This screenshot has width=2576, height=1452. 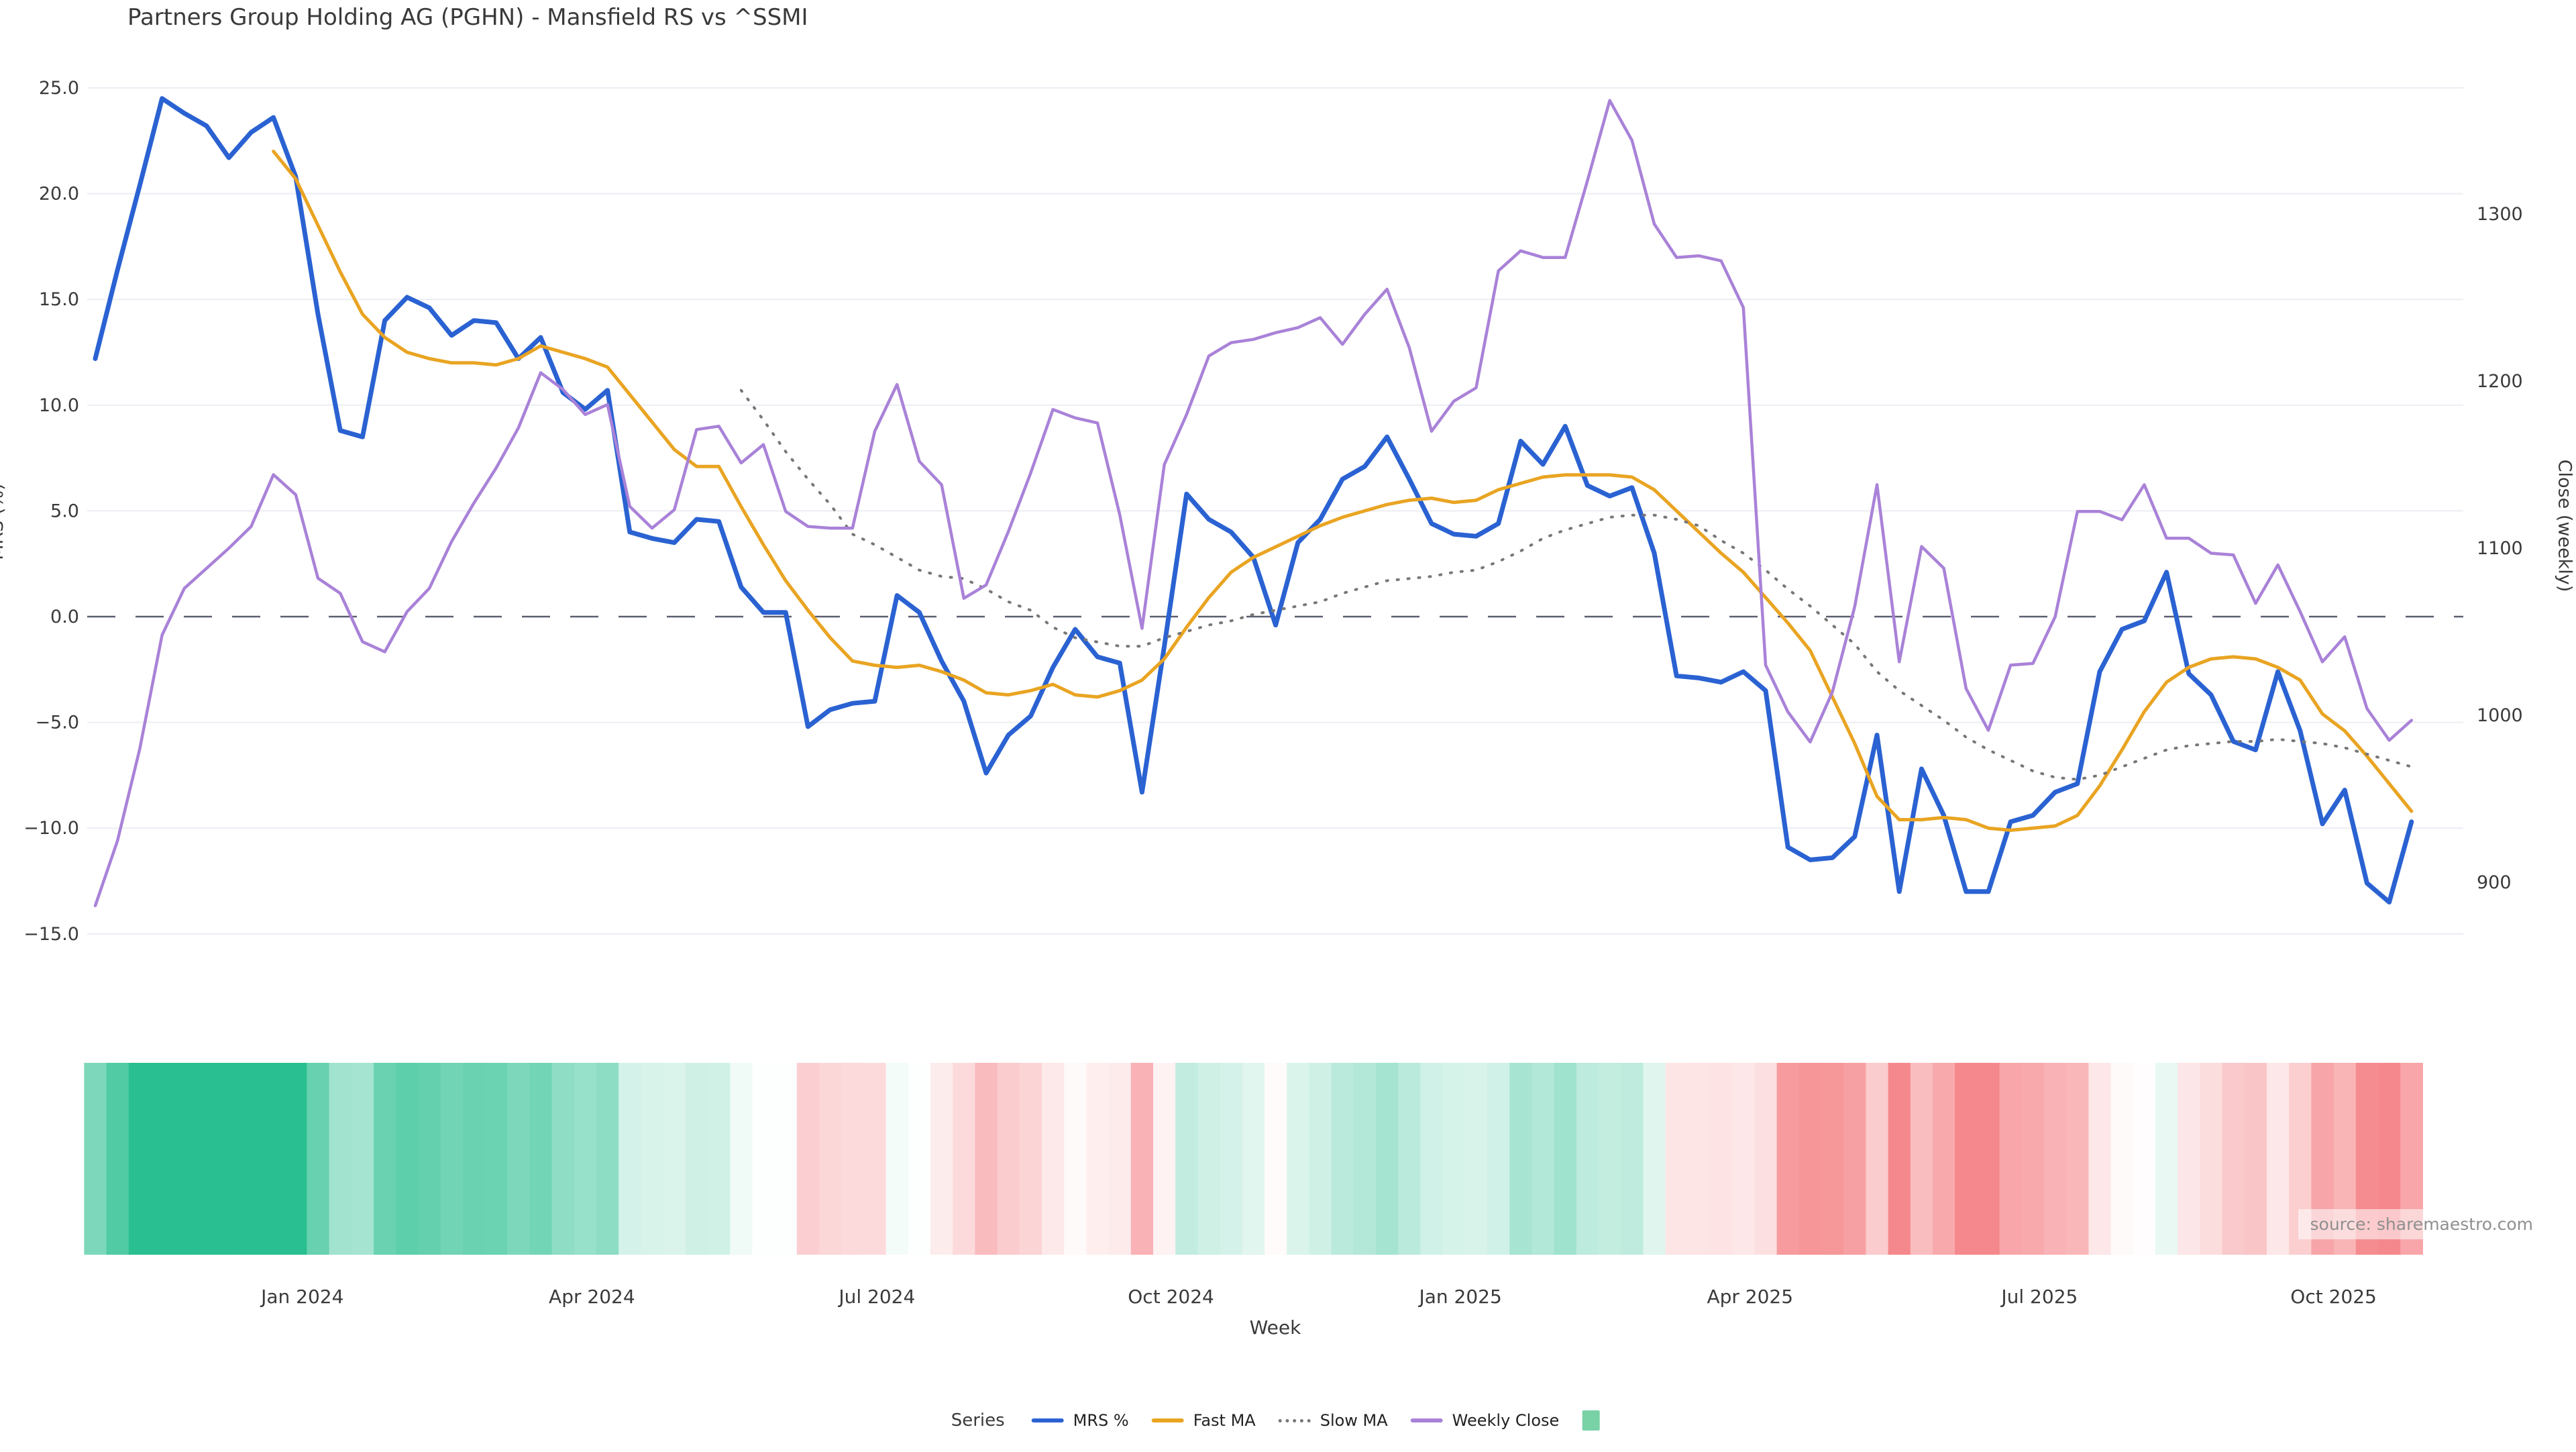 What do you see at coordinates (64, 511) in the screenshot?
I see `y-left-tick-label: 5.0` at bounding box center [64, 511].